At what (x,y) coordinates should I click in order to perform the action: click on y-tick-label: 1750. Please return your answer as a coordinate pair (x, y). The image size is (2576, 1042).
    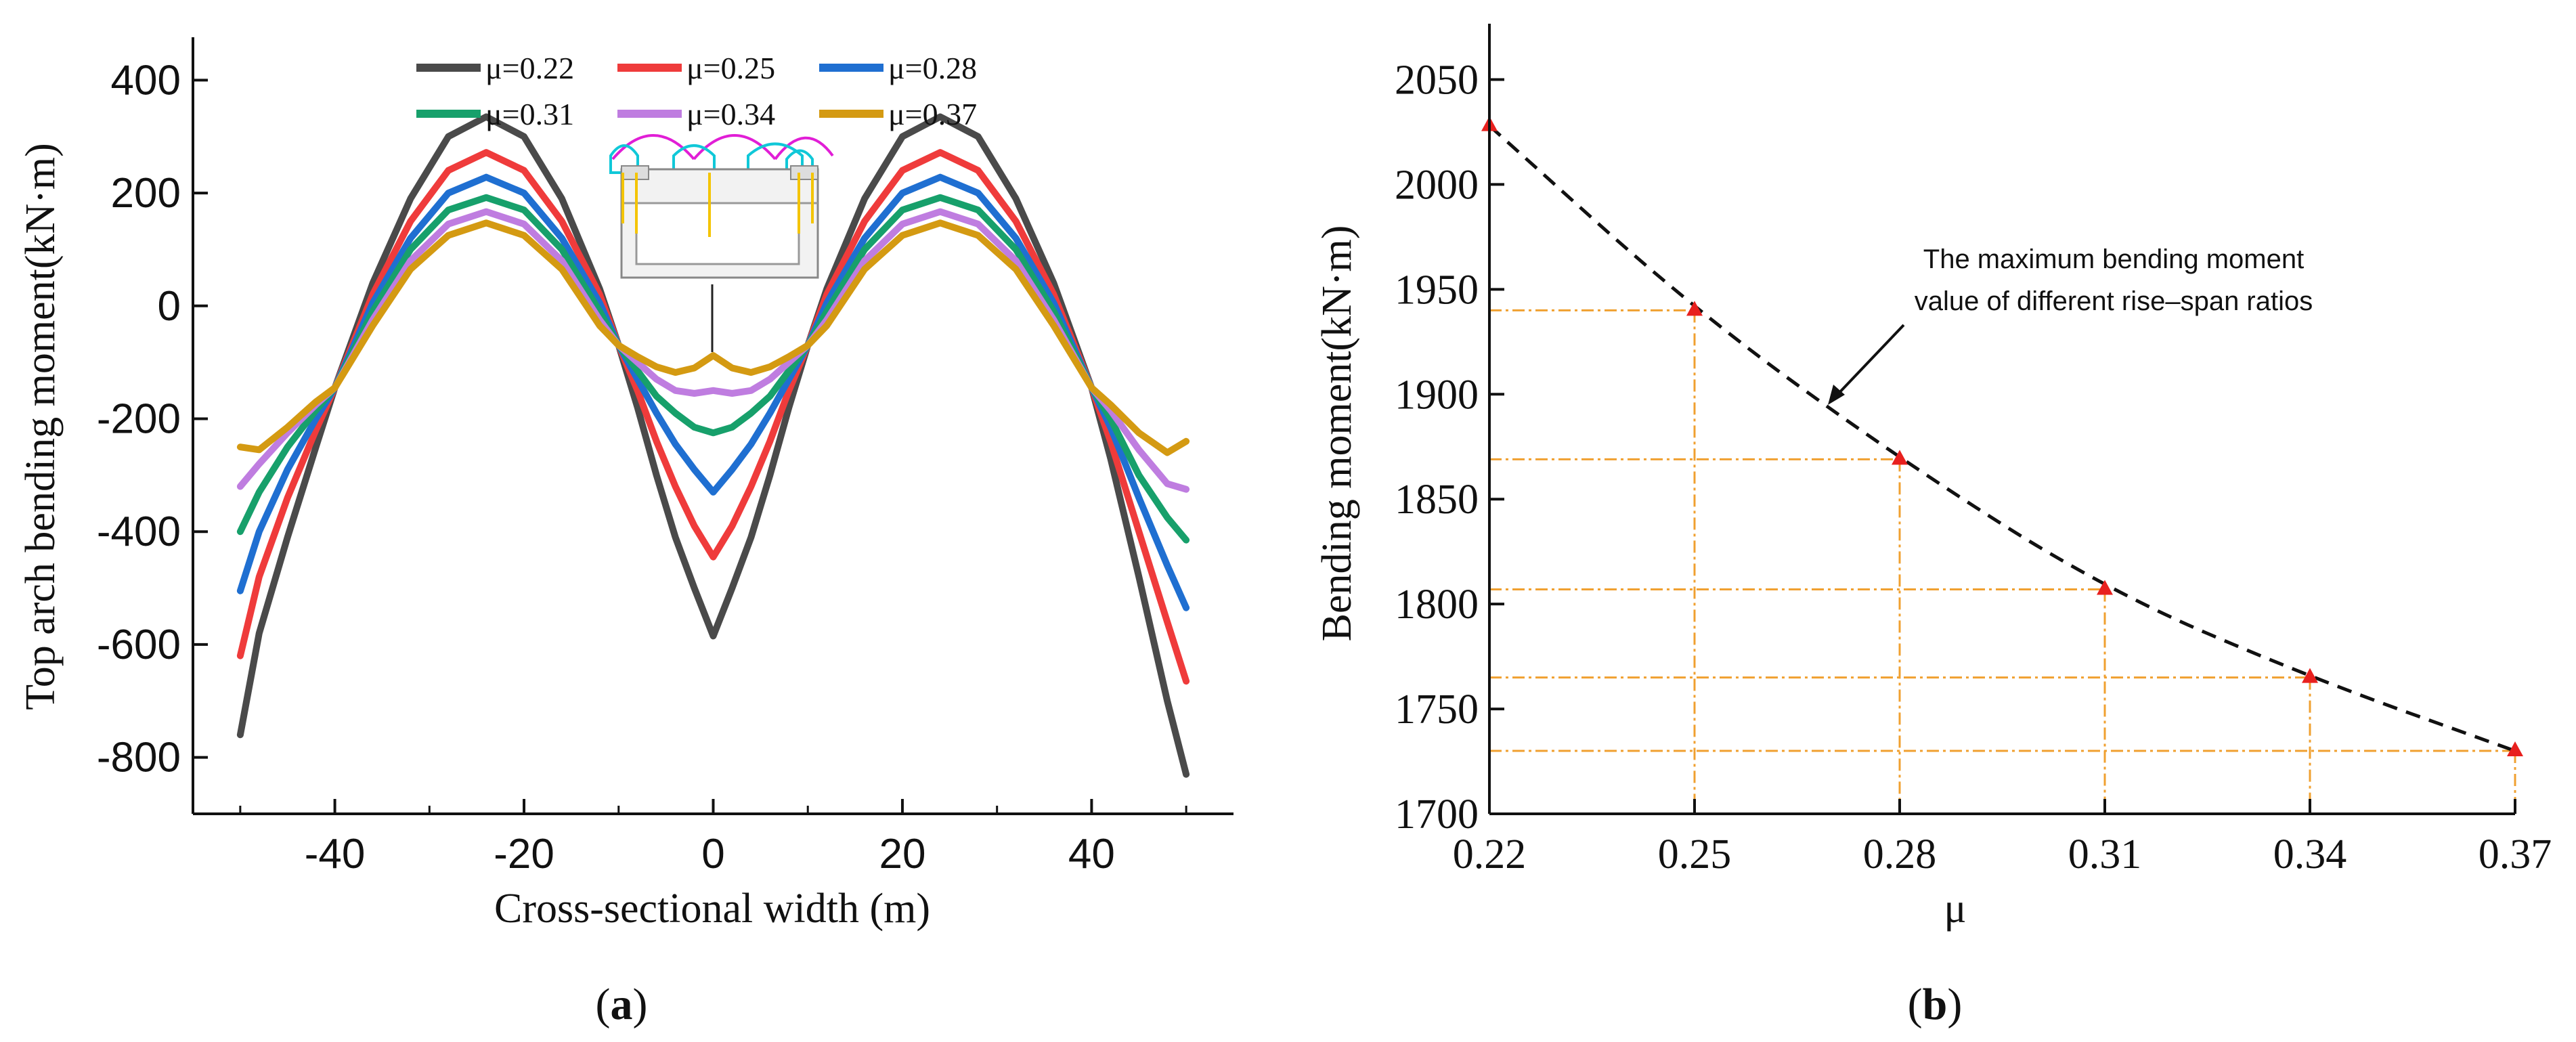
    Looking at the image, I should click on (1437, 710).